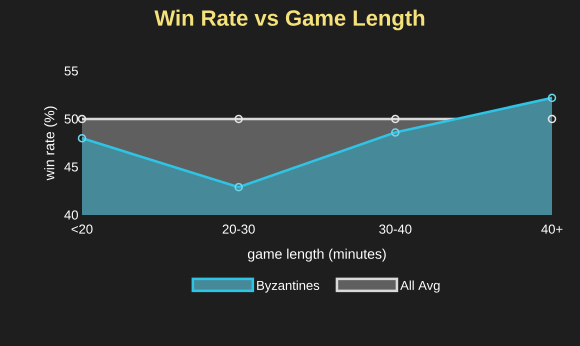  I want to click on y-axis-title: win rate (%), so click(51, 143).